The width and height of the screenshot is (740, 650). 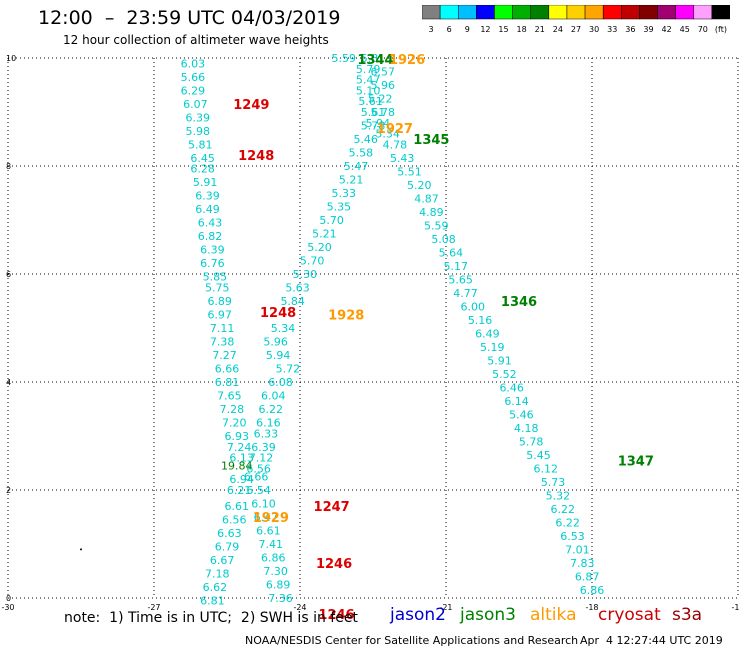 I want to click on wave-height-value: 7.11, so click(x=222, y=328).